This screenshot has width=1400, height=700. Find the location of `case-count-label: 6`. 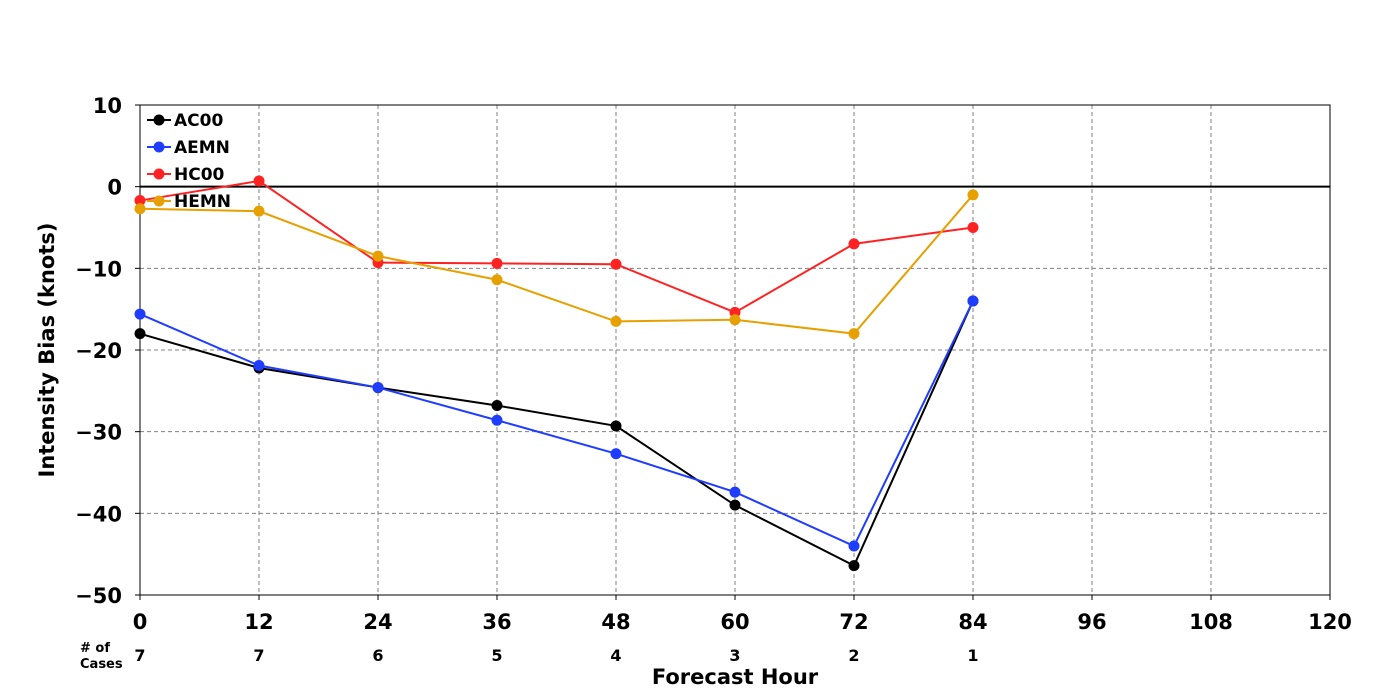

case-count-label: 6 is located at coordinates (377, 655).